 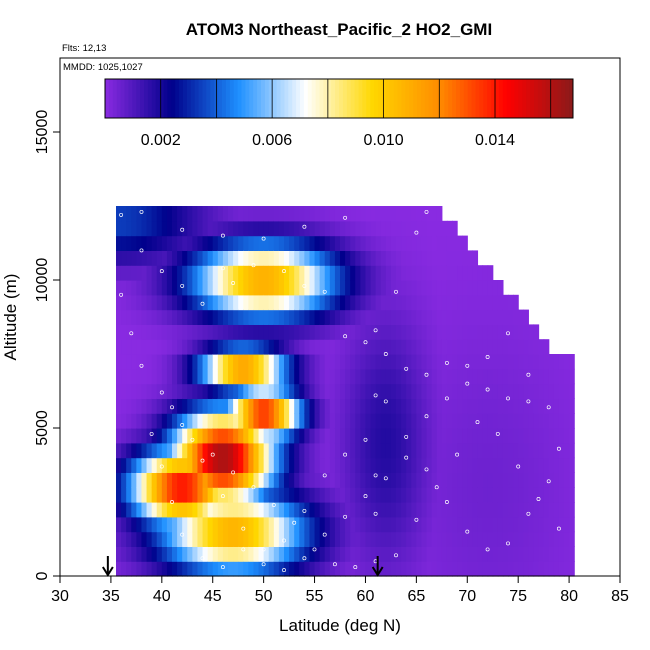 What do you see at coordinates (272, 140) in the screenshot?
I see `colorbar-tick-label: 0.006` at bounding box center [272, 140].